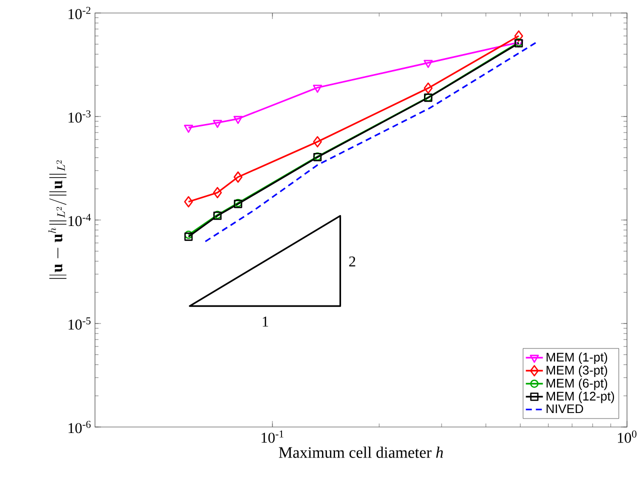 Image resolution: width=642 pixels, height=491 pixels. What do you see at coordinates (57, 219) in the screenshot?
I see `y-axis-title: $\|\mathbf{u}-\mathbf{u}^h\|_{L^2}/\|\mathbf{u}\|_{L^2}$` at bounding box center [57, 219].